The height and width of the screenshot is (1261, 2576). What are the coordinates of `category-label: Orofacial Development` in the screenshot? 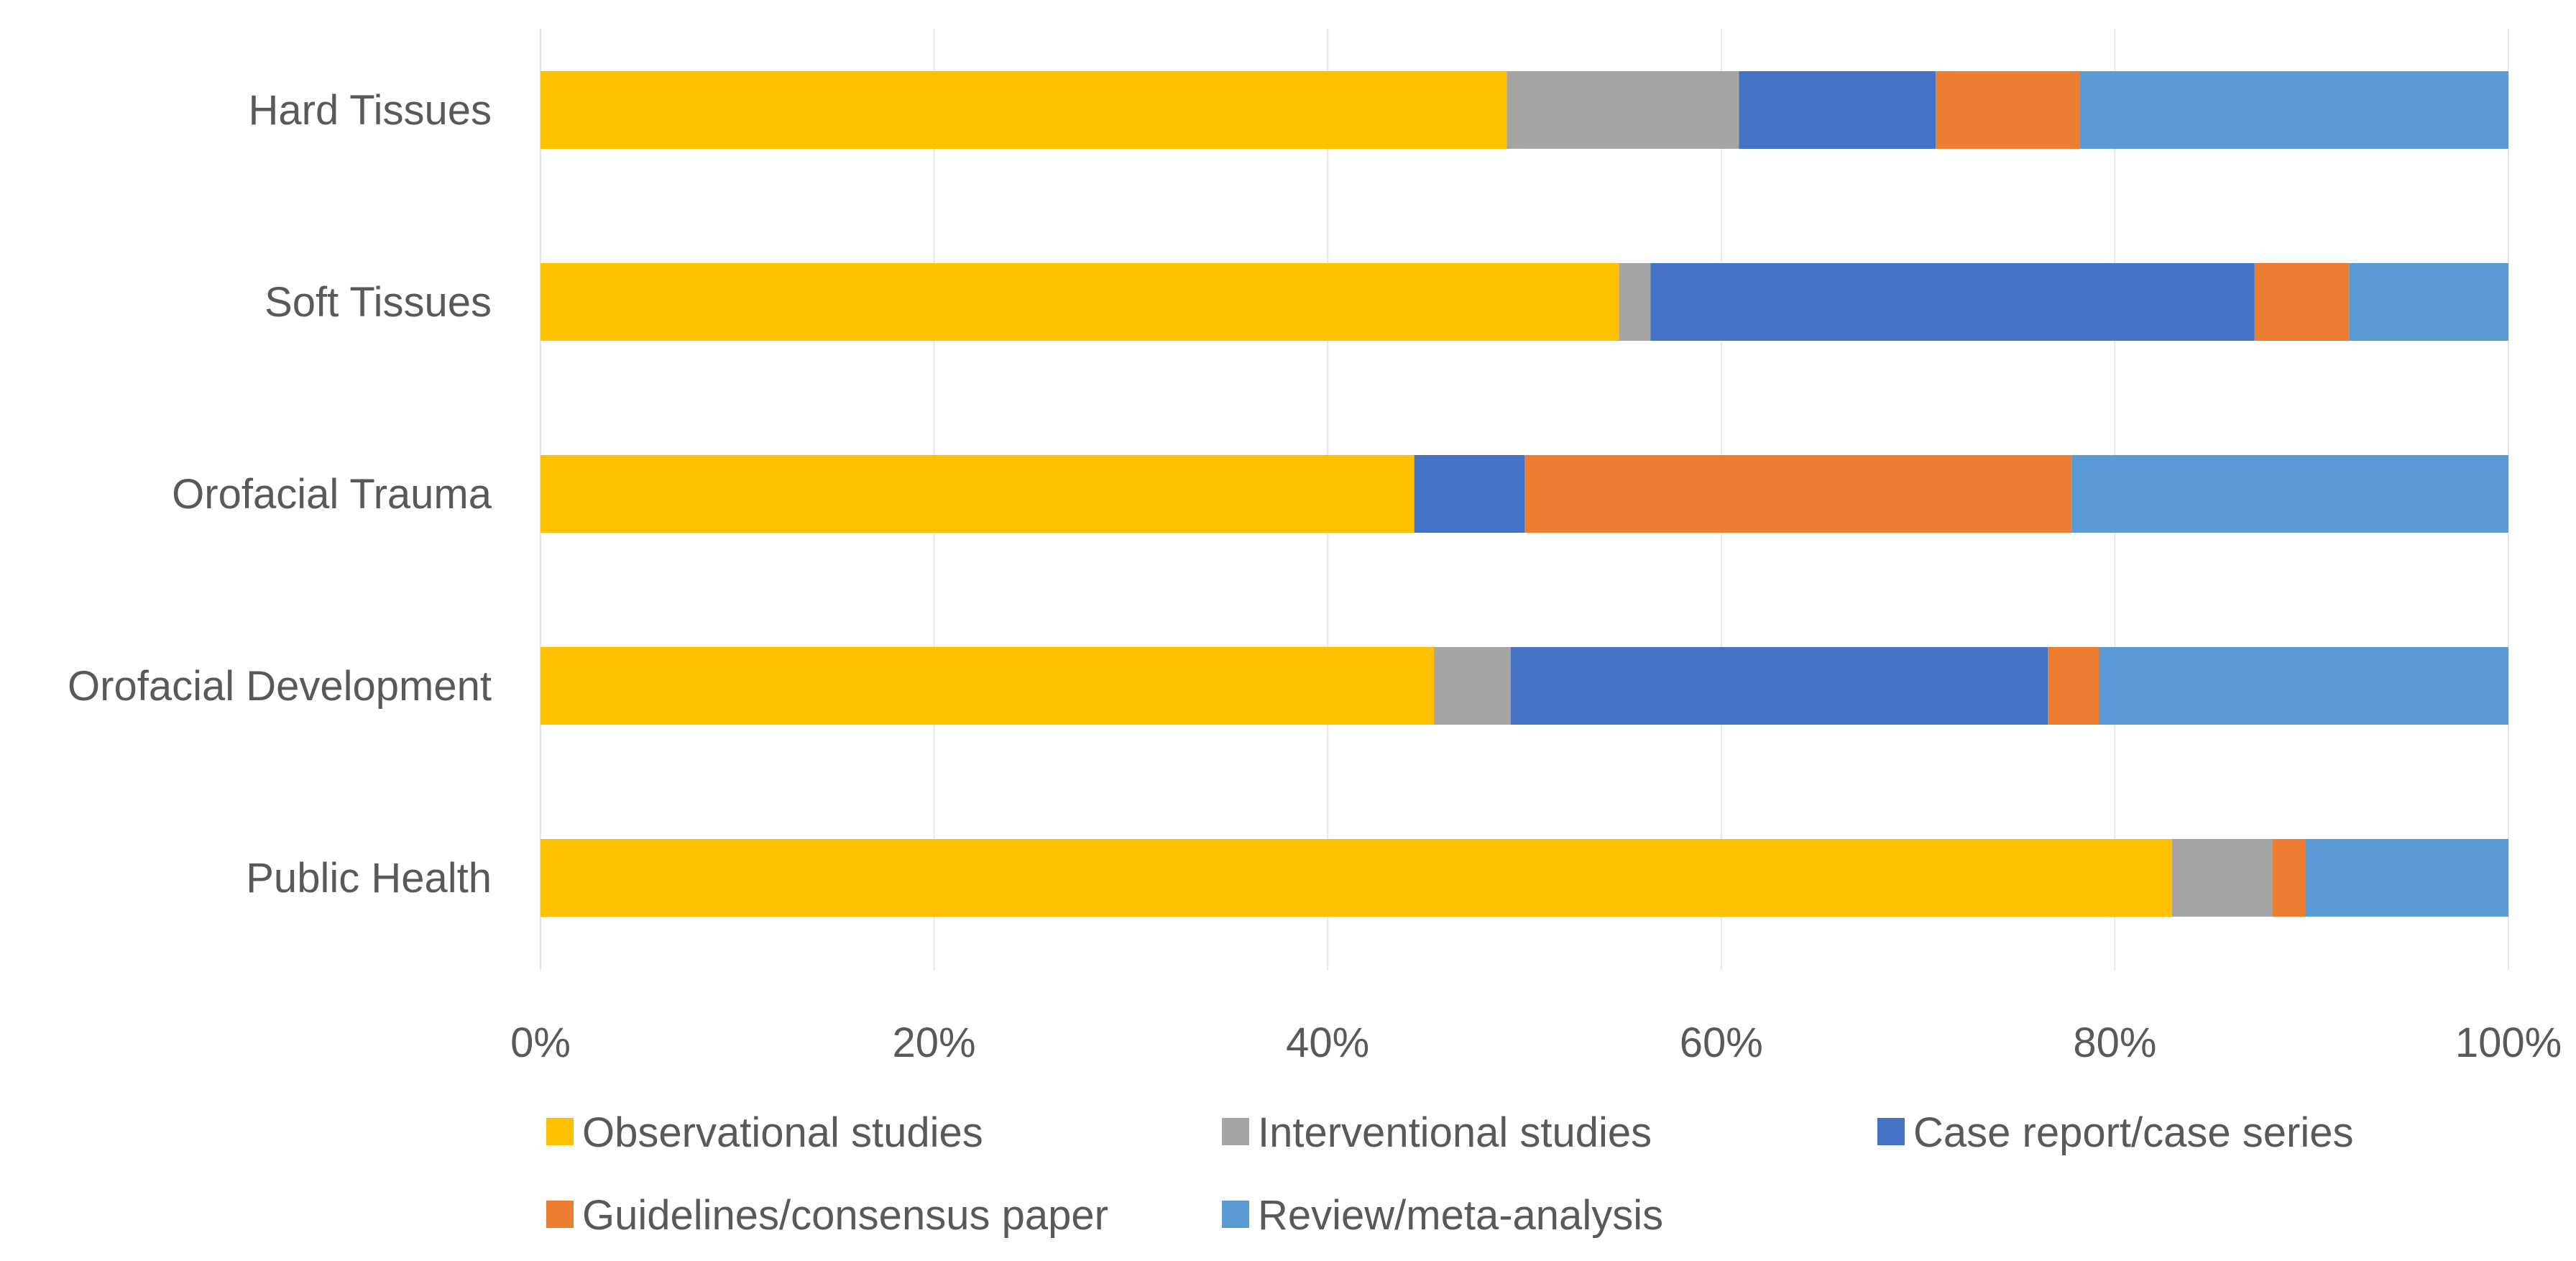 It's located at (280, 686).